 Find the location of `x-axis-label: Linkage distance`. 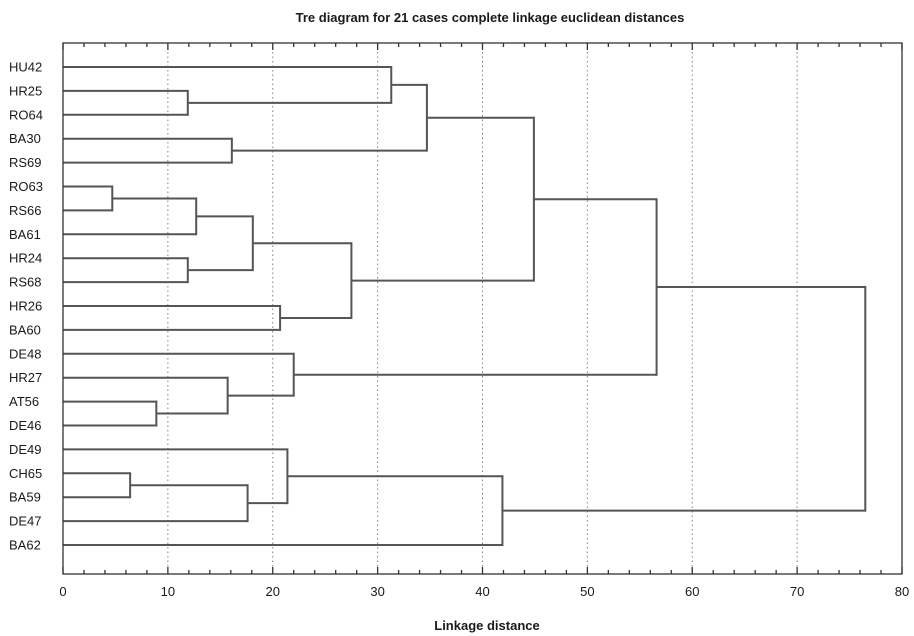

x-axis-label: Linkage distance is located at coordinates (486, 625).